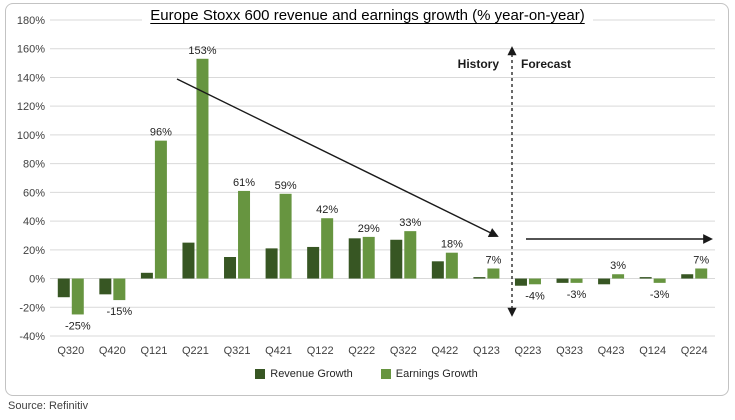 The image size is (735, 420). What do you see at coordinates (244, 183) in the screenshot?
I see `svg-text: 61%` at bounding box center [244, 183].